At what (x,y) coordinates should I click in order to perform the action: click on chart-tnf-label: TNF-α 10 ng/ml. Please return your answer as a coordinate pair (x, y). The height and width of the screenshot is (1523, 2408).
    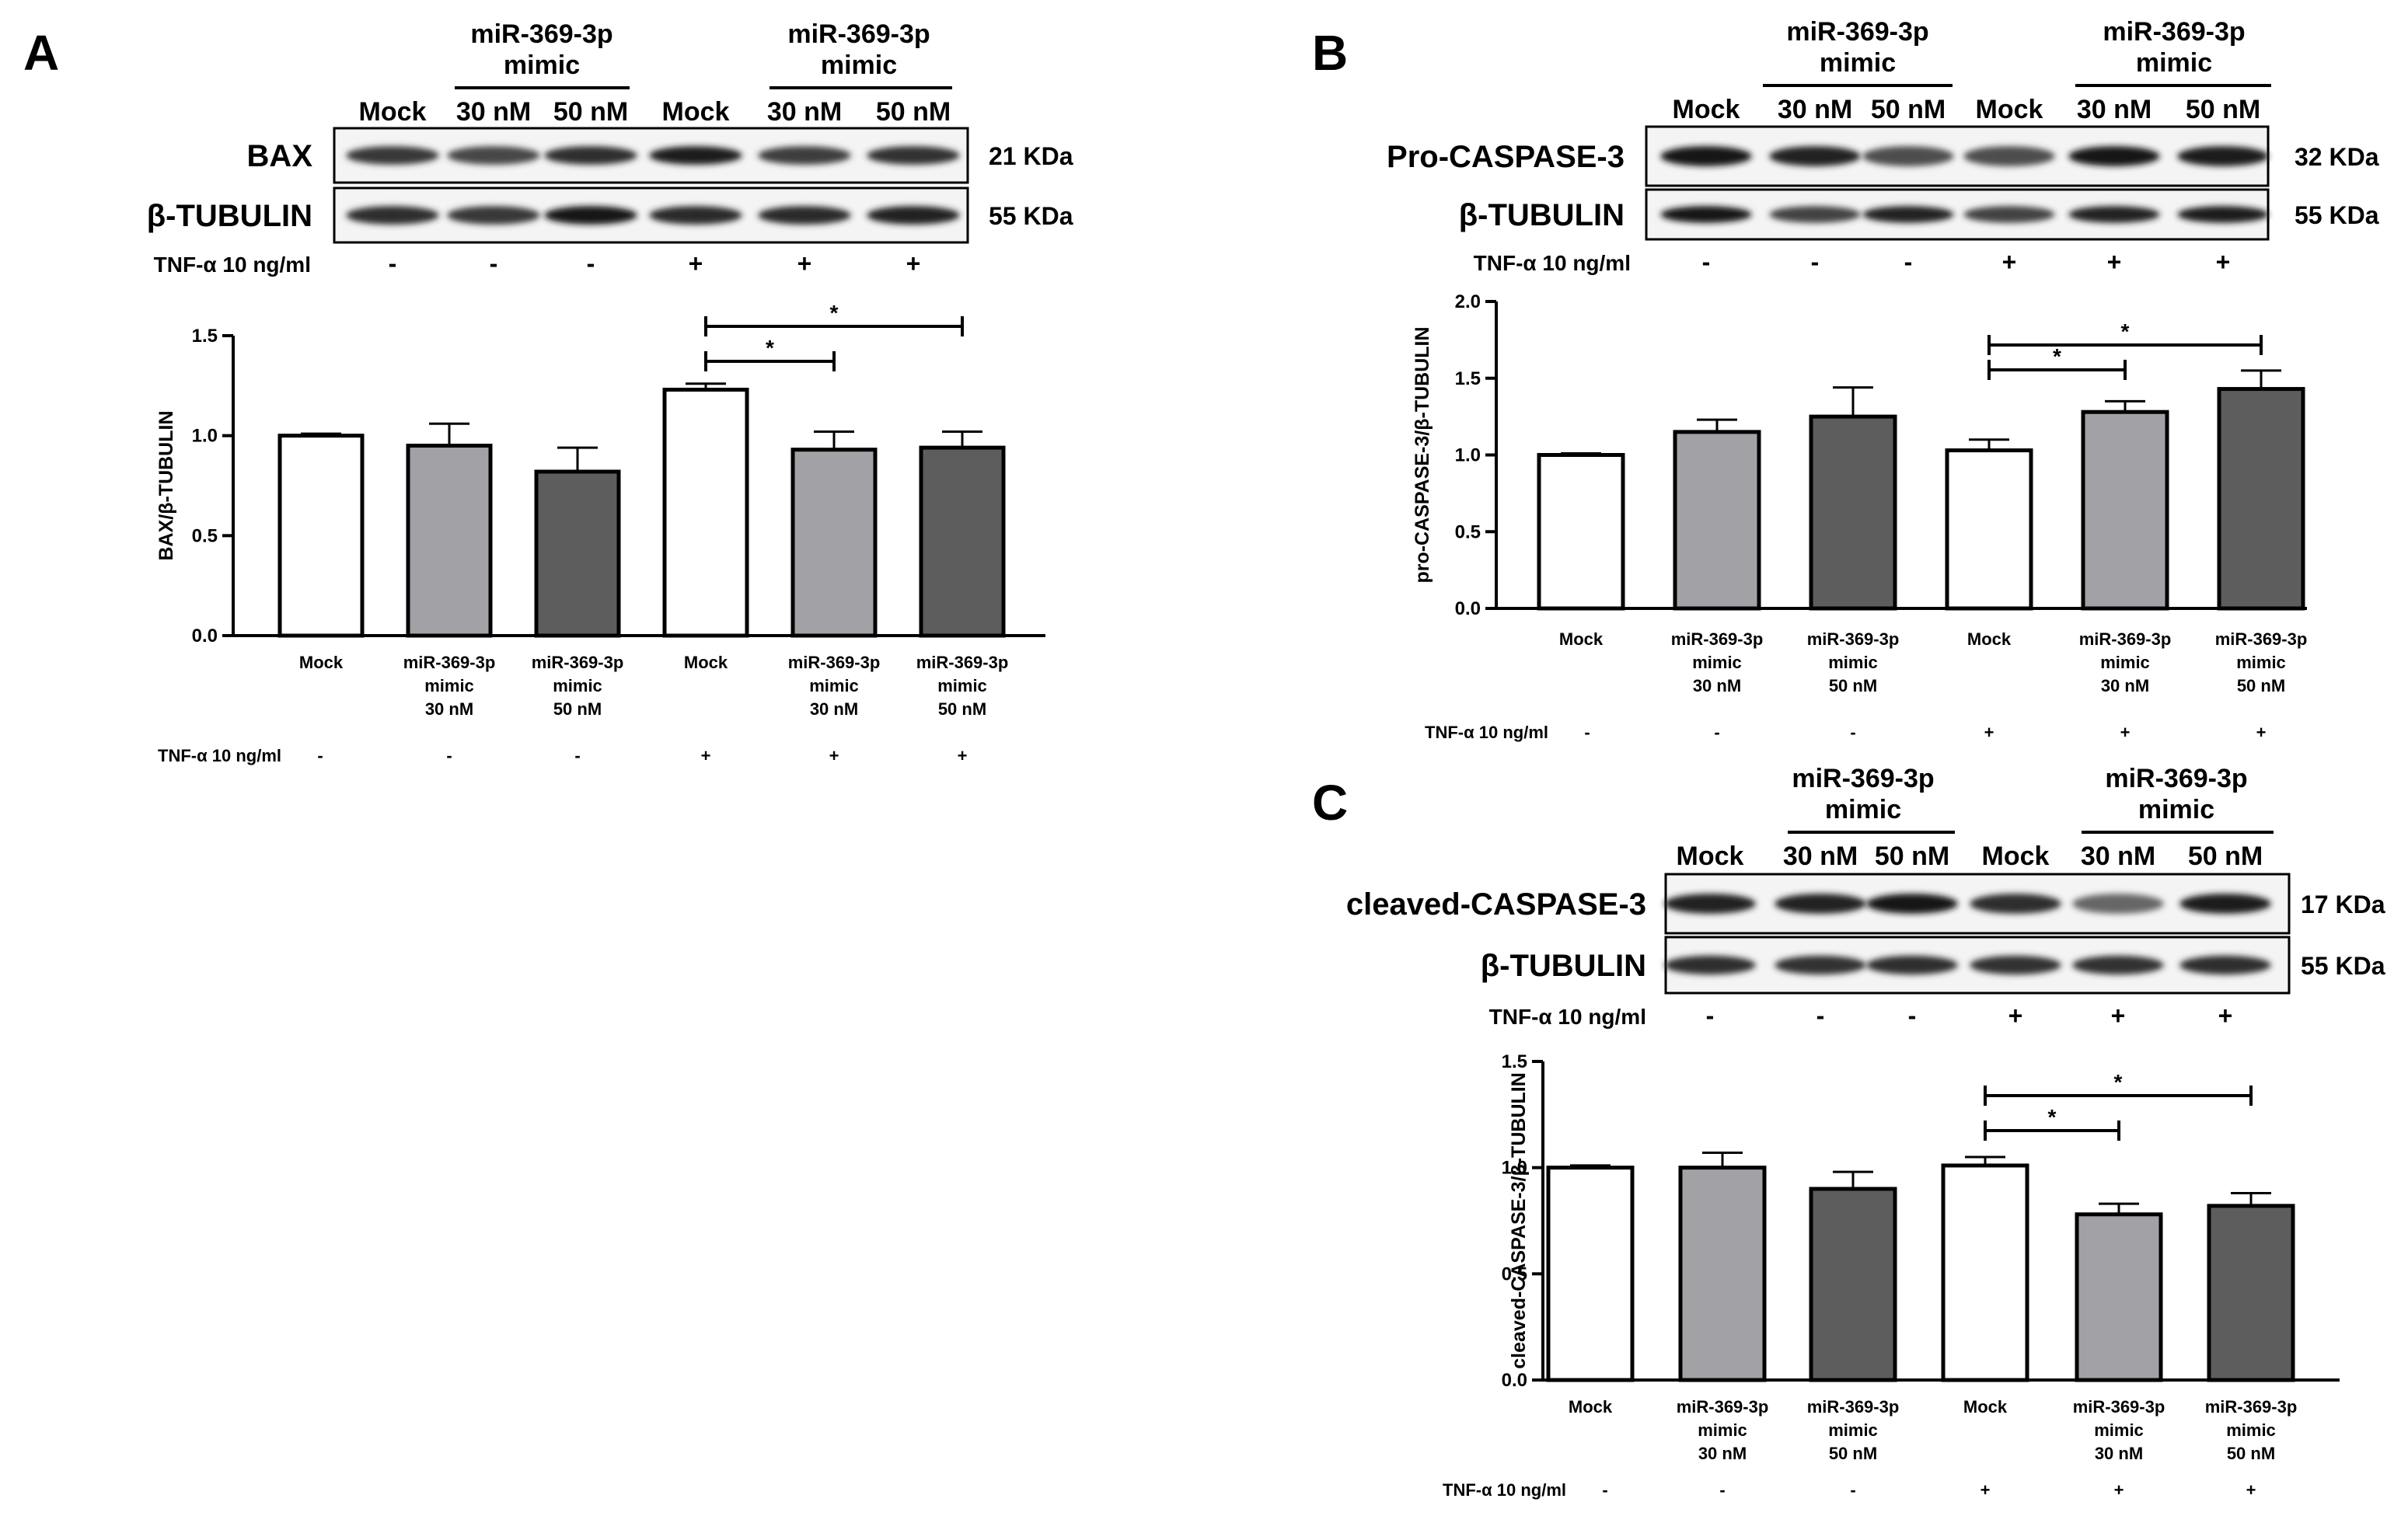
    Looking at the image, I should click on (219, 755).